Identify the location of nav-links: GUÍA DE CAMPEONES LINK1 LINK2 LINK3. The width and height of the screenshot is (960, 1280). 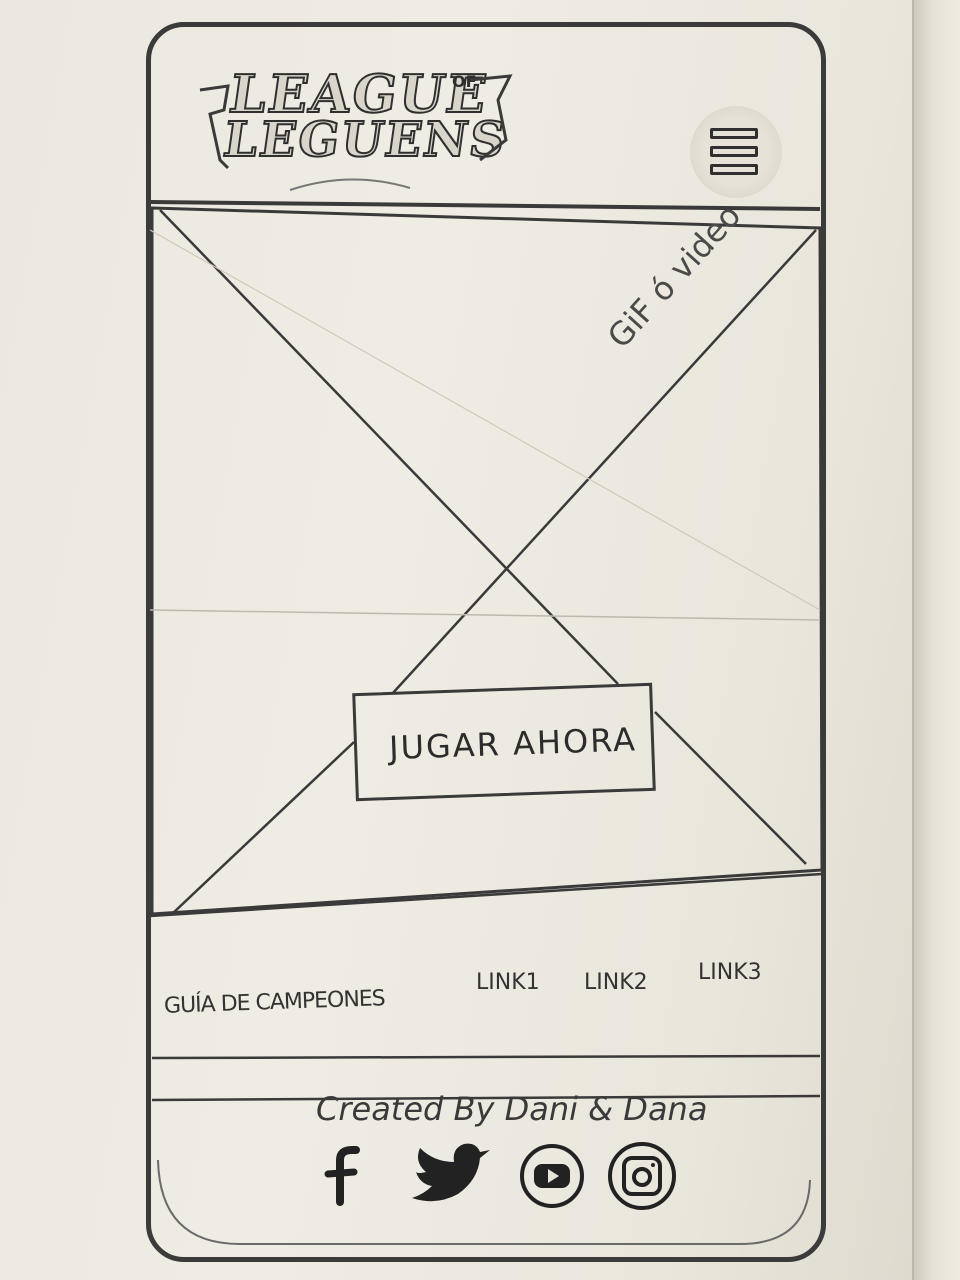
(485, 985).